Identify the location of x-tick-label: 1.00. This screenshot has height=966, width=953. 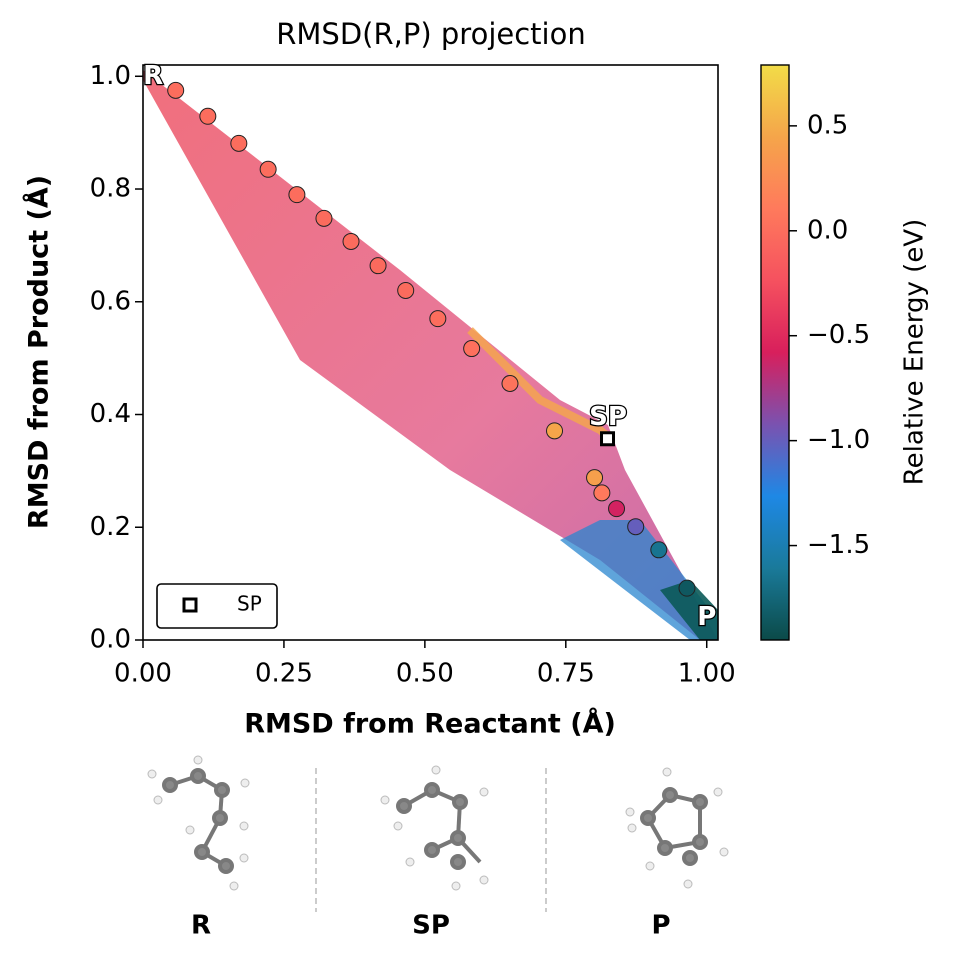
(707, 674).